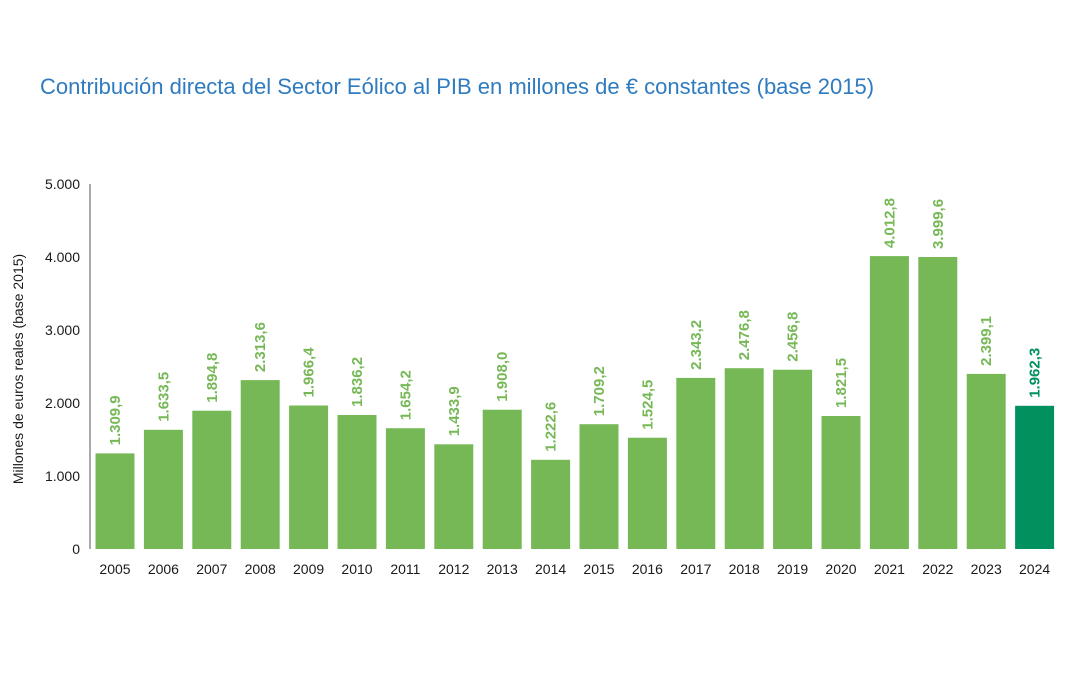 This screenshot has width=1080, height=675. I want to click on bar-2006, so click(163, 489).